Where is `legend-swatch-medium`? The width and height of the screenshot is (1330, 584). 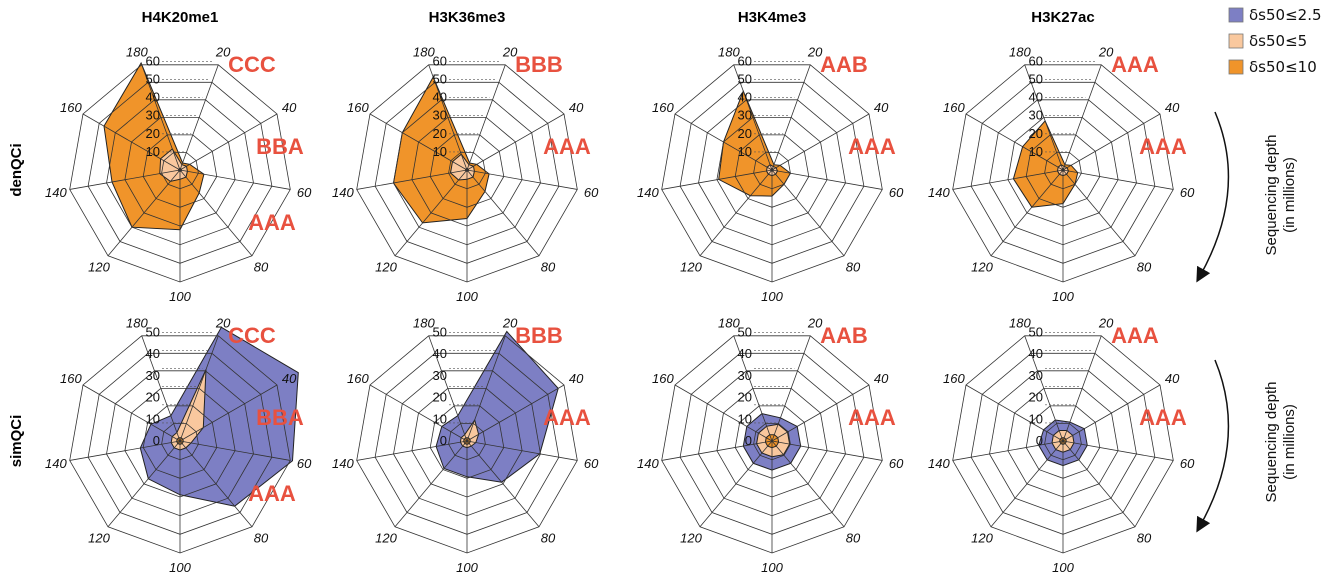
legend-swatch-medium is located at coordinates (1236, 41).